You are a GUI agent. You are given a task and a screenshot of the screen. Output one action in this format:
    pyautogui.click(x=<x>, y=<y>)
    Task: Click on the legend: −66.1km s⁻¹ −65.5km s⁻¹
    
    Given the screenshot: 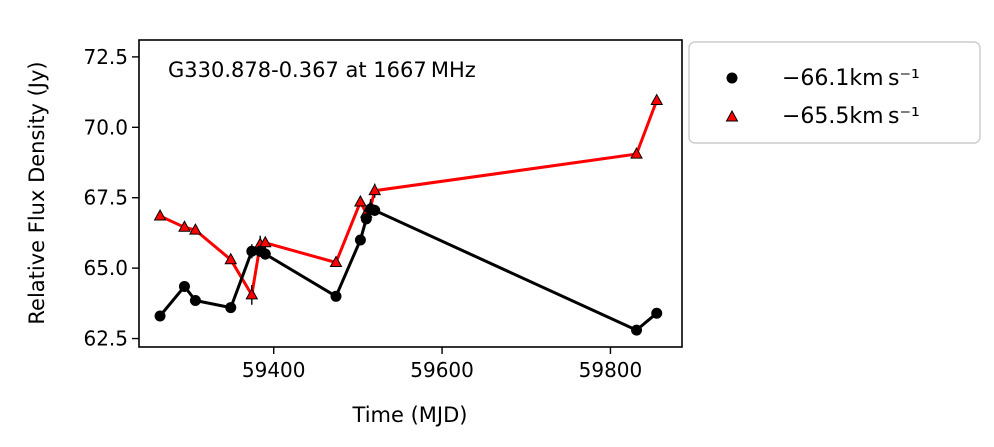 What is the action you would take?
    pyautogui.click(x=834, y=92)
    